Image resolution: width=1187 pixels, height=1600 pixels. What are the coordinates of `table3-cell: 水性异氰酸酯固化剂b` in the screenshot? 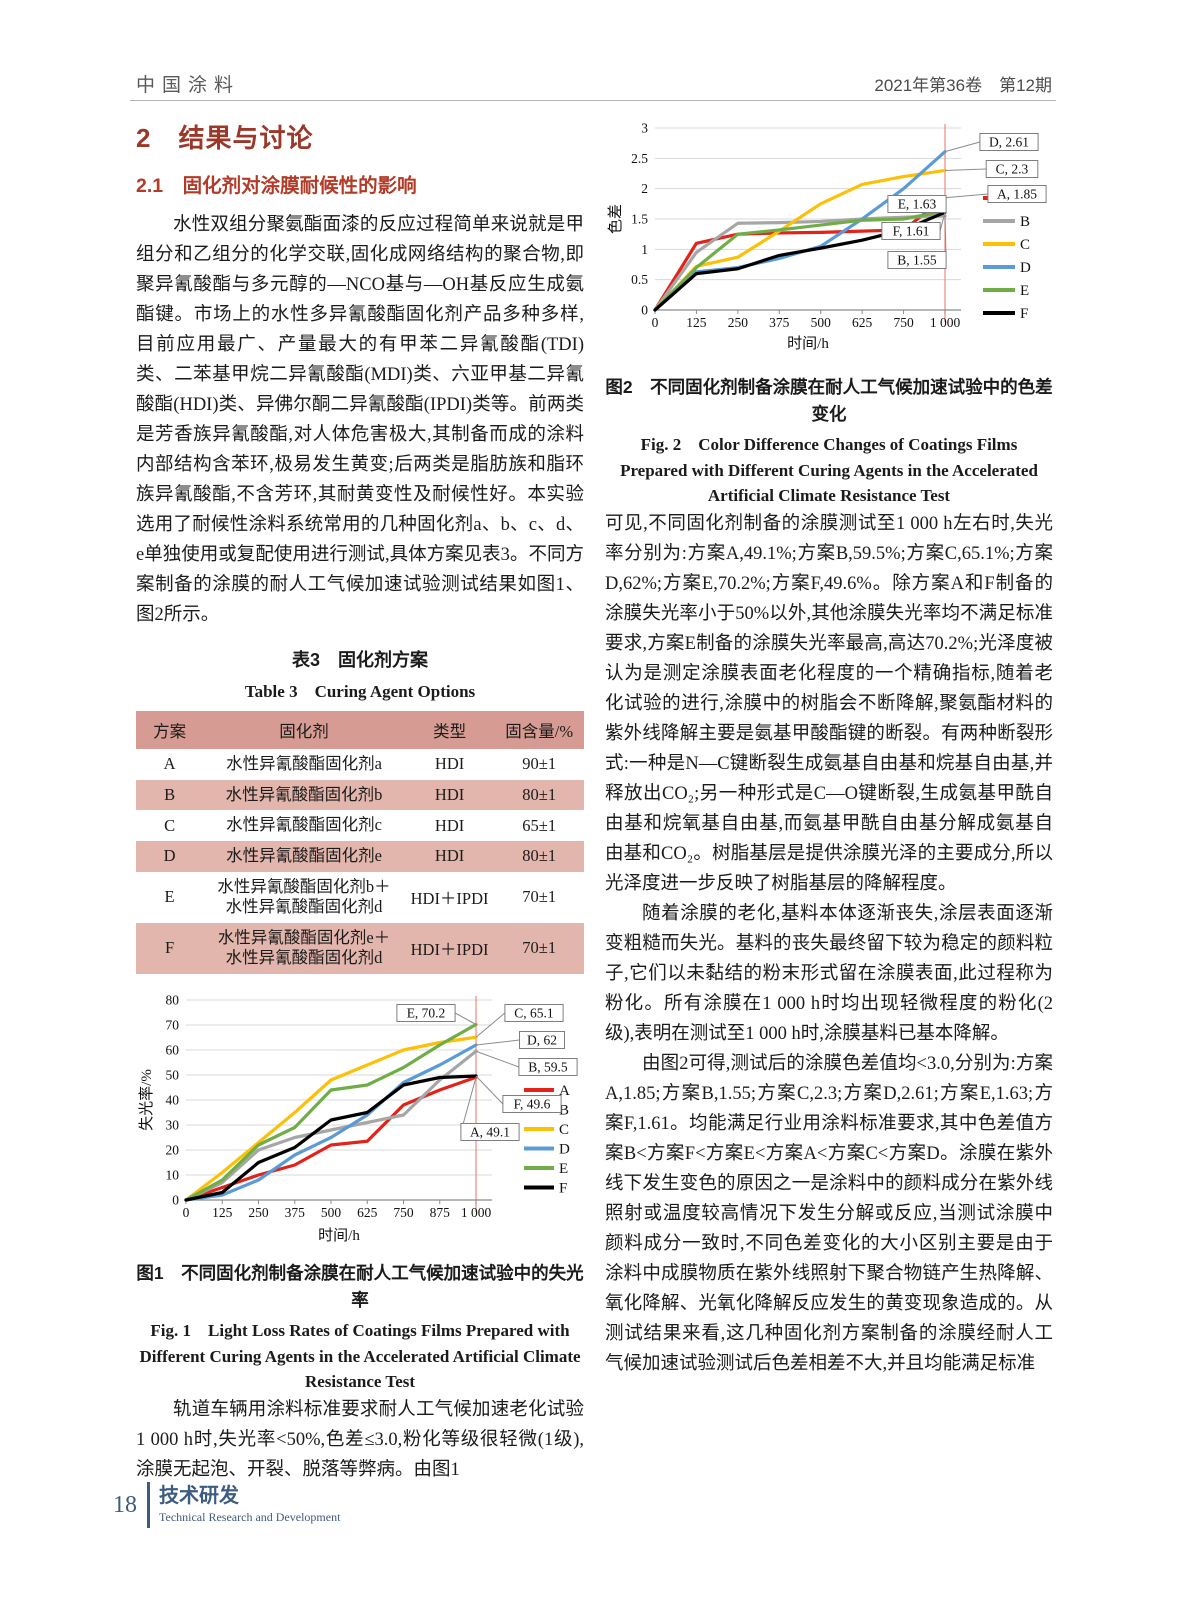 It's located at (304, 795).